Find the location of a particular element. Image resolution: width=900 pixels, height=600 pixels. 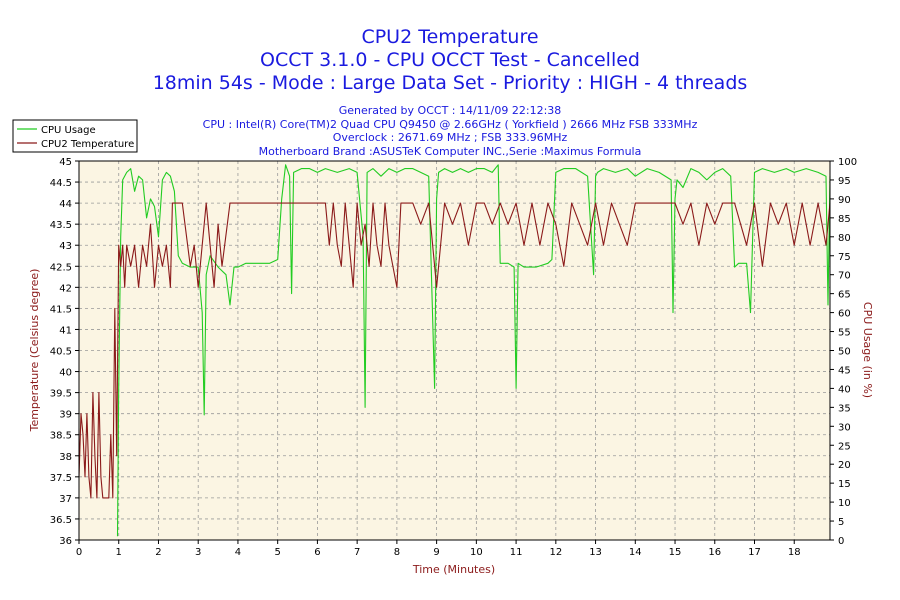

x-tick-label: 15 is located at coordinates (675, 552).